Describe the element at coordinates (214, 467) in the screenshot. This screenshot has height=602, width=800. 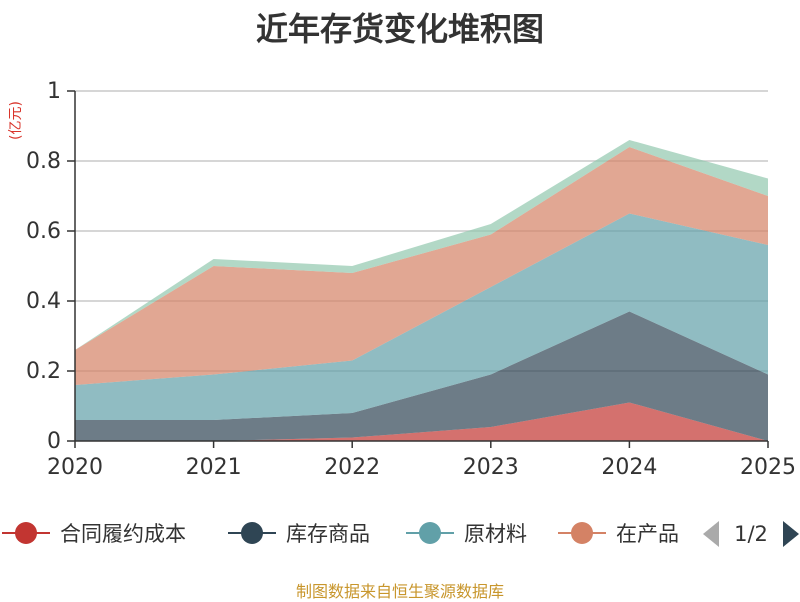
I see `x-tick-label: 2021` at that location.